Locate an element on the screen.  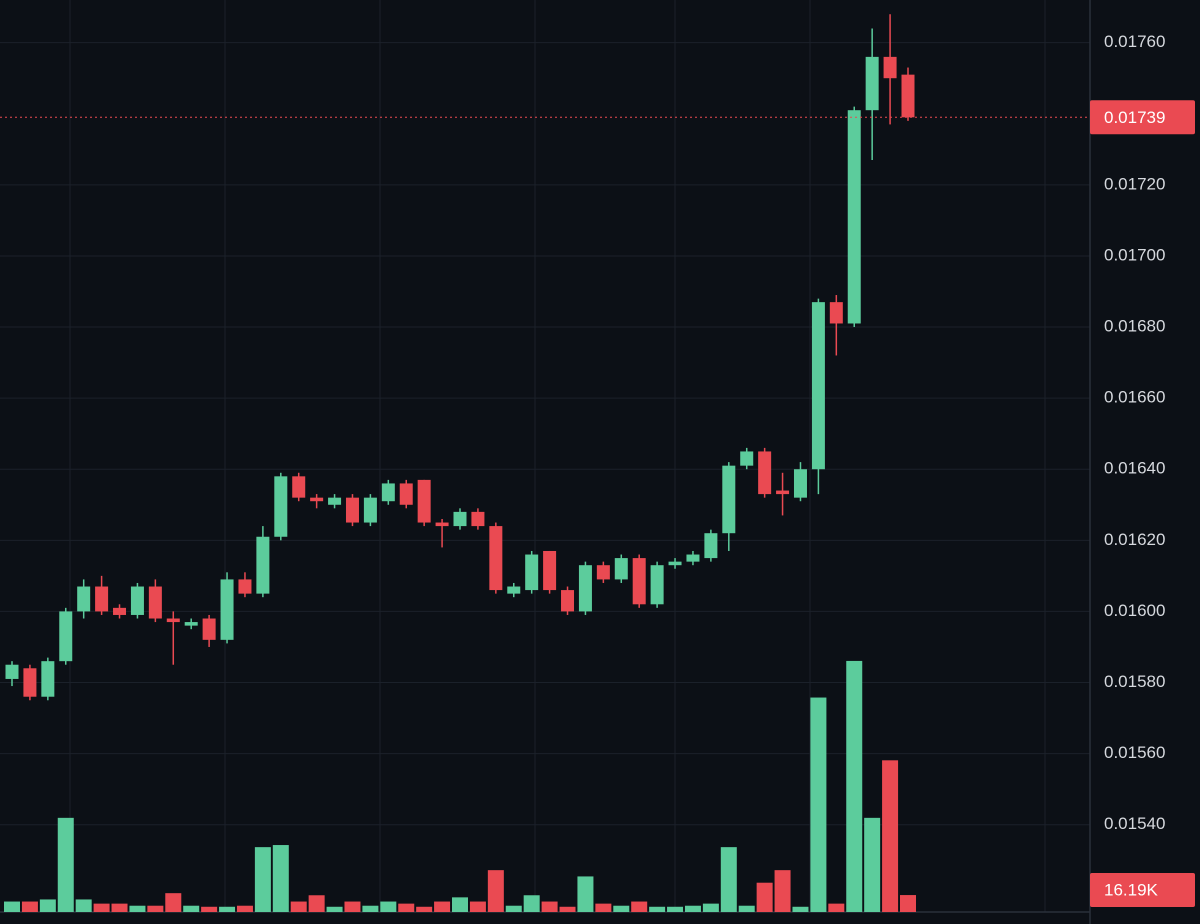
last-price-label: 0.01739 is located at coordinates (1134, 117).